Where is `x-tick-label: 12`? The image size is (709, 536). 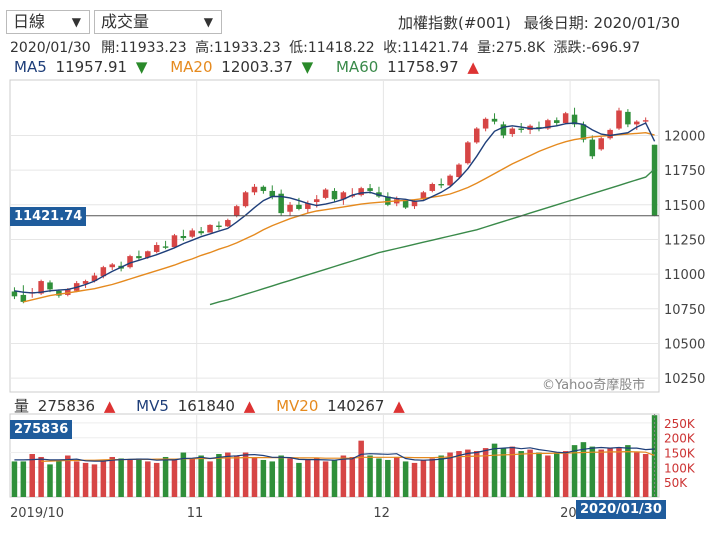
x-tick-label: 12 is located at coordinates (381, 513).